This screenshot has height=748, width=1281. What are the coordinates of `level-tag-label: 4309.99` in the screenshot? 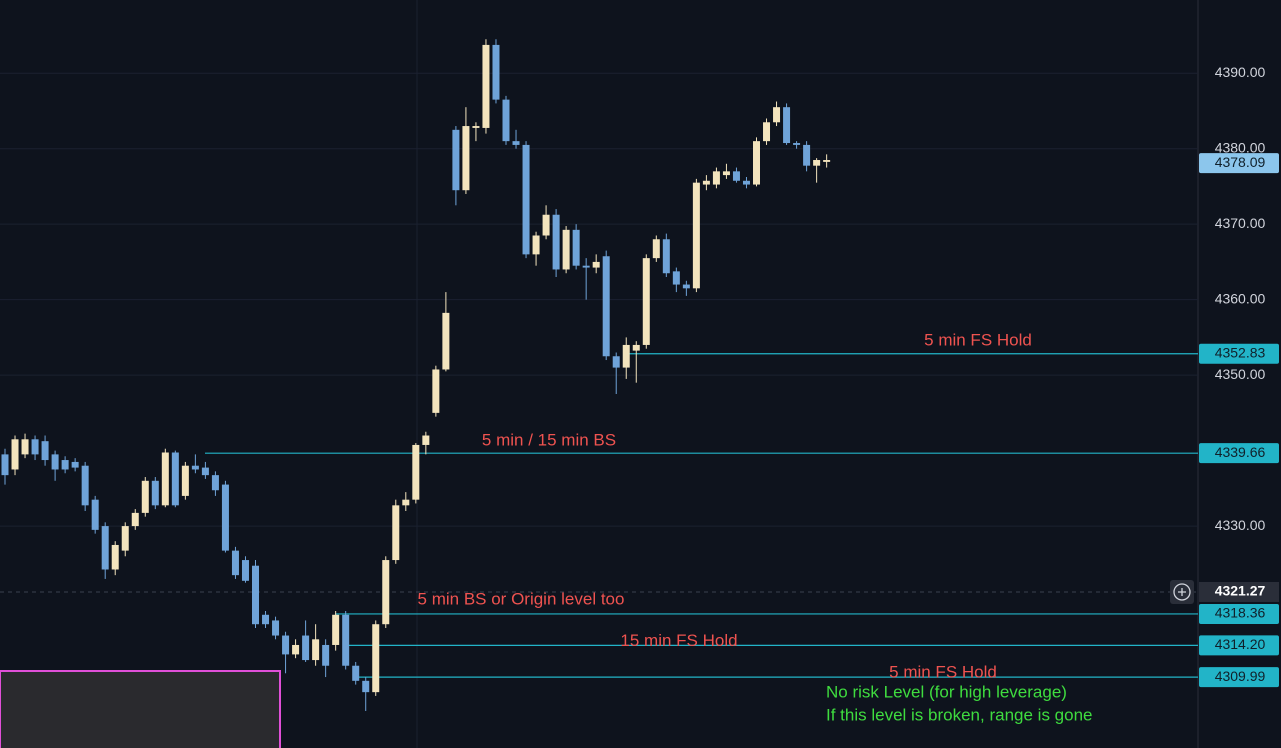 It's located at (1240, 676).